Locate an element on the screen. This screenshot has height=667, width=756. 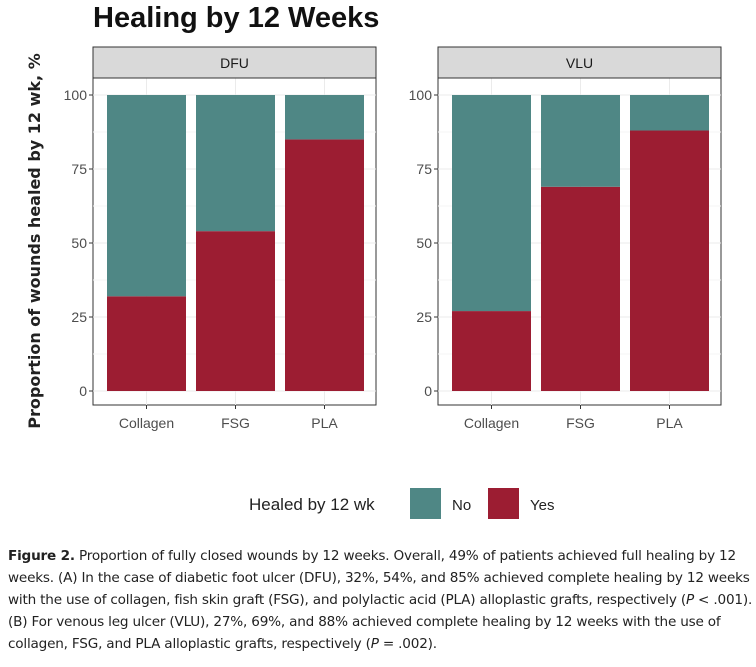
facet-label: DFU is located at coordinates (234, 63).